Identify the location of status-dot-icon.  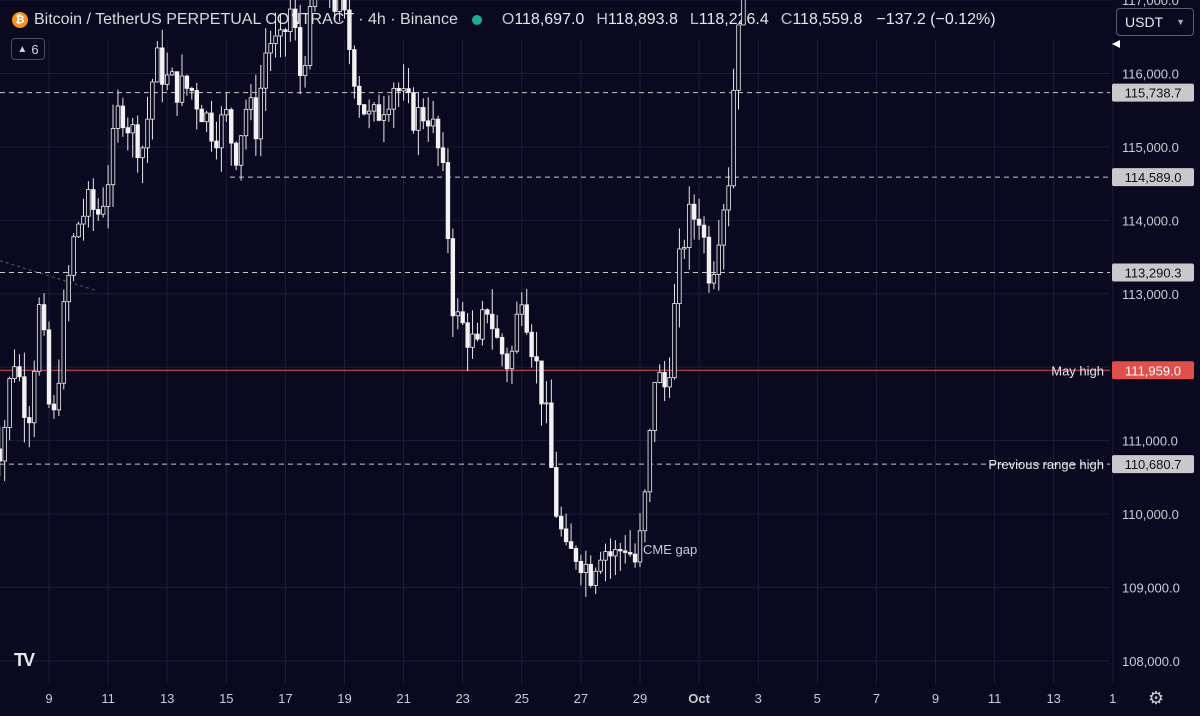
(476, 20).